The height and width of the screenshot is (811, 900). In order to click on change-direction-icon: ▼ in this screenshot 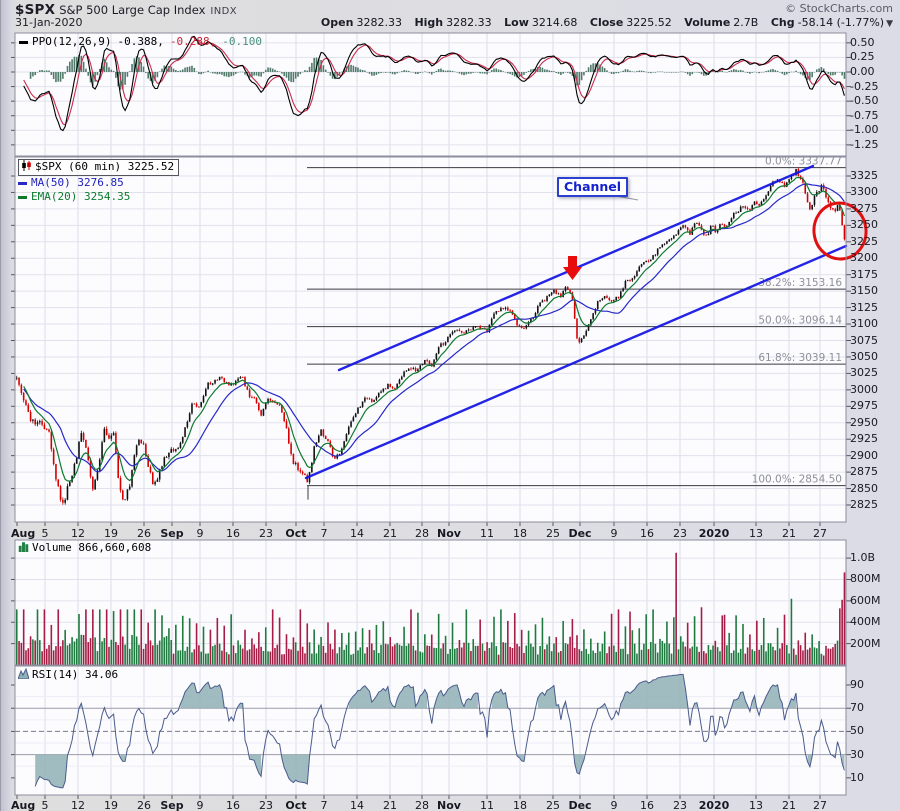, I will do `click(889, 24)`.